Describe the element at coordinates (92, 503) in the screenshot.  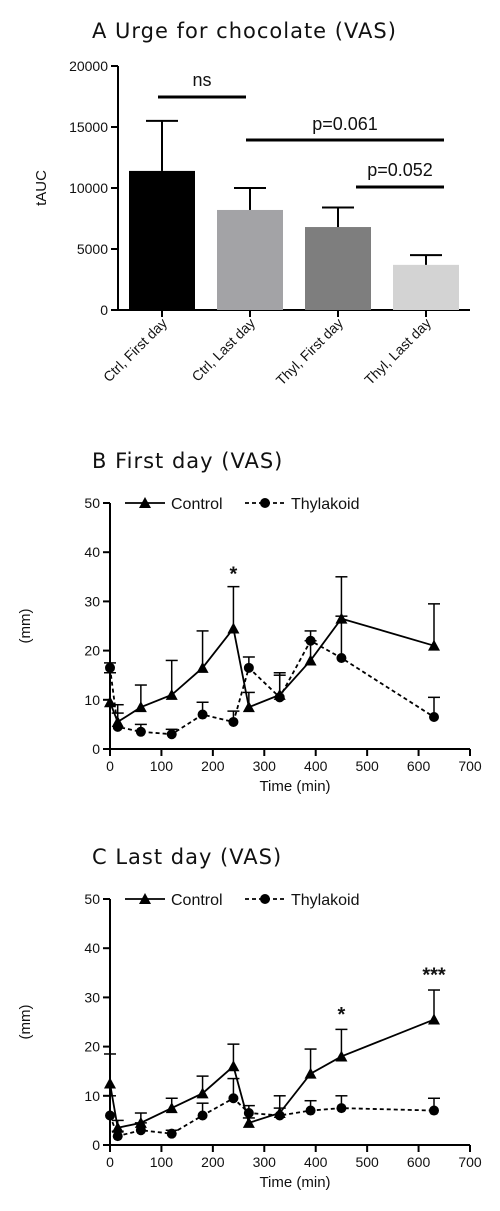
I see `panel-b-y-tick-label: 50` at that location.